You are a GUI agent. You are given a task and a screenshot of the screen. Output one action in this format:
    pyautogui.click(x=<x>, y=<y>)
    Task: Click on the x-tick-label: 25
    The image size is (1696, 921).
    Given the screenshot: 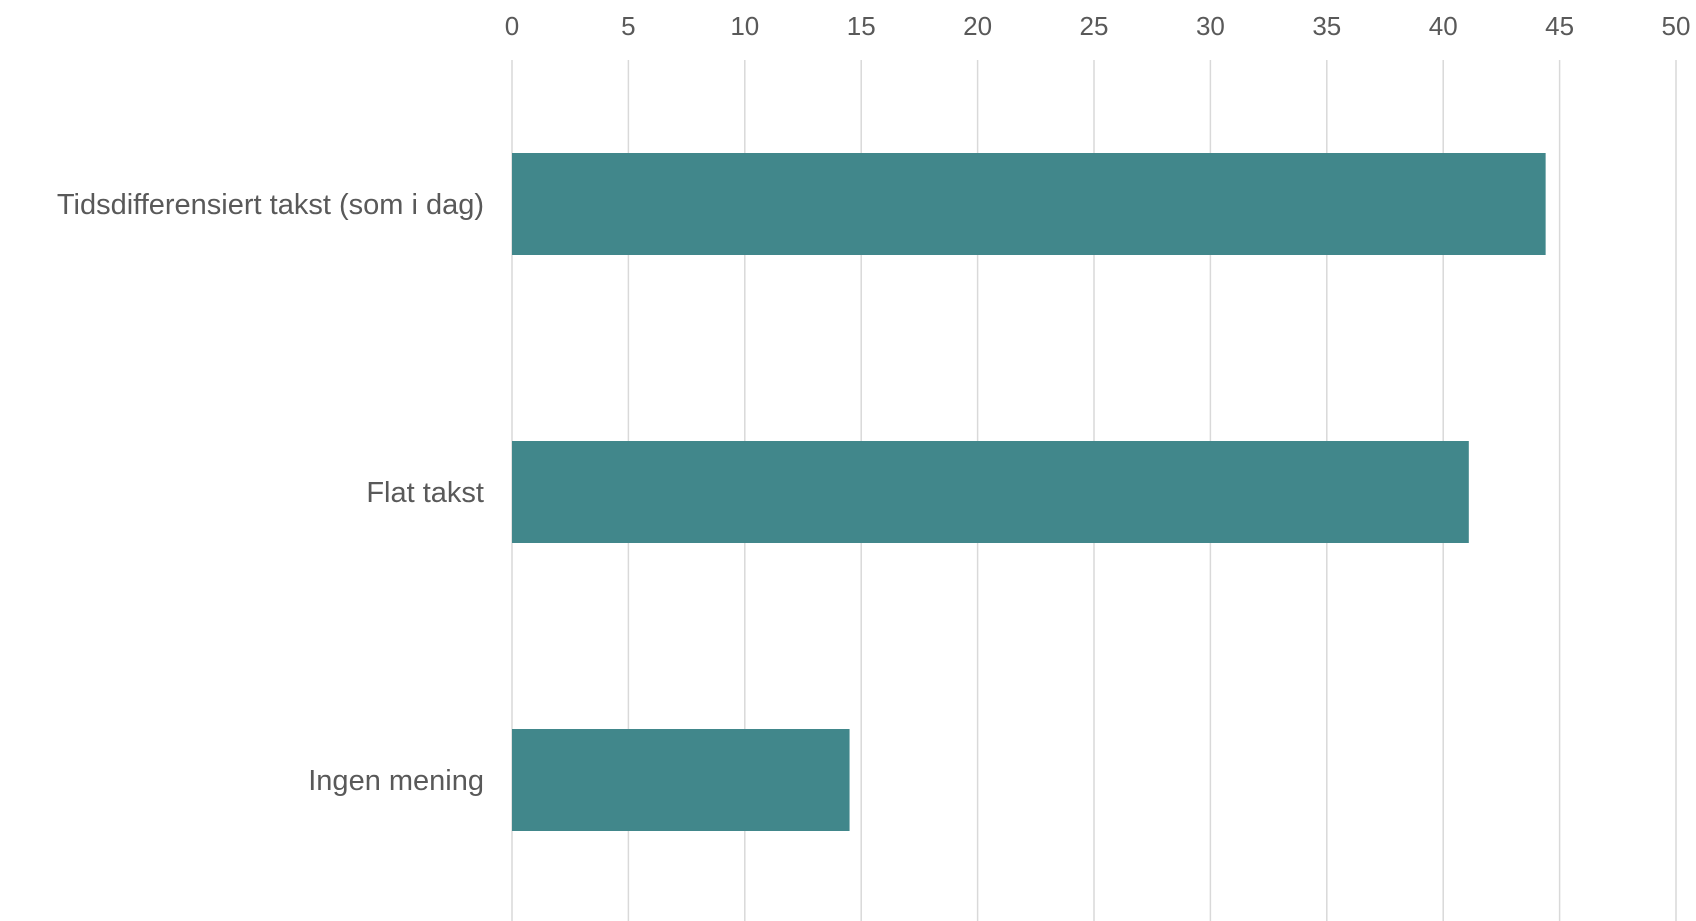 What is the action you would take?
    pyautogui.click(x=1094, y=26)
    